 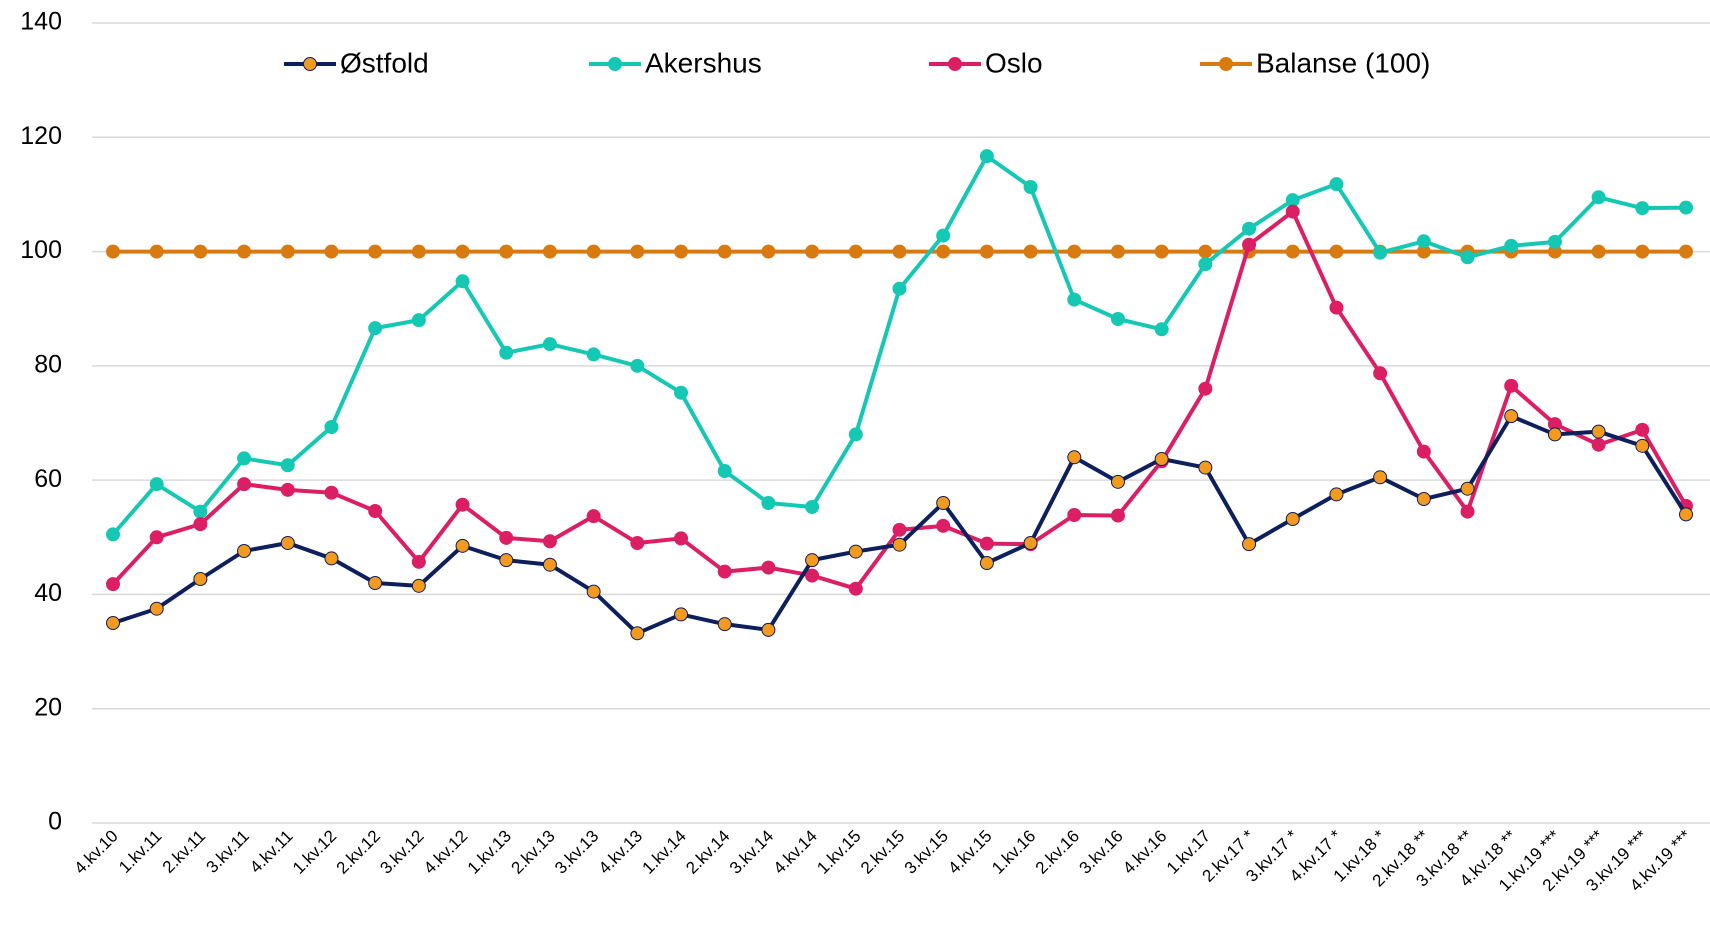 I want to click on y-tick-label: 120, so click(x=41, y=136).